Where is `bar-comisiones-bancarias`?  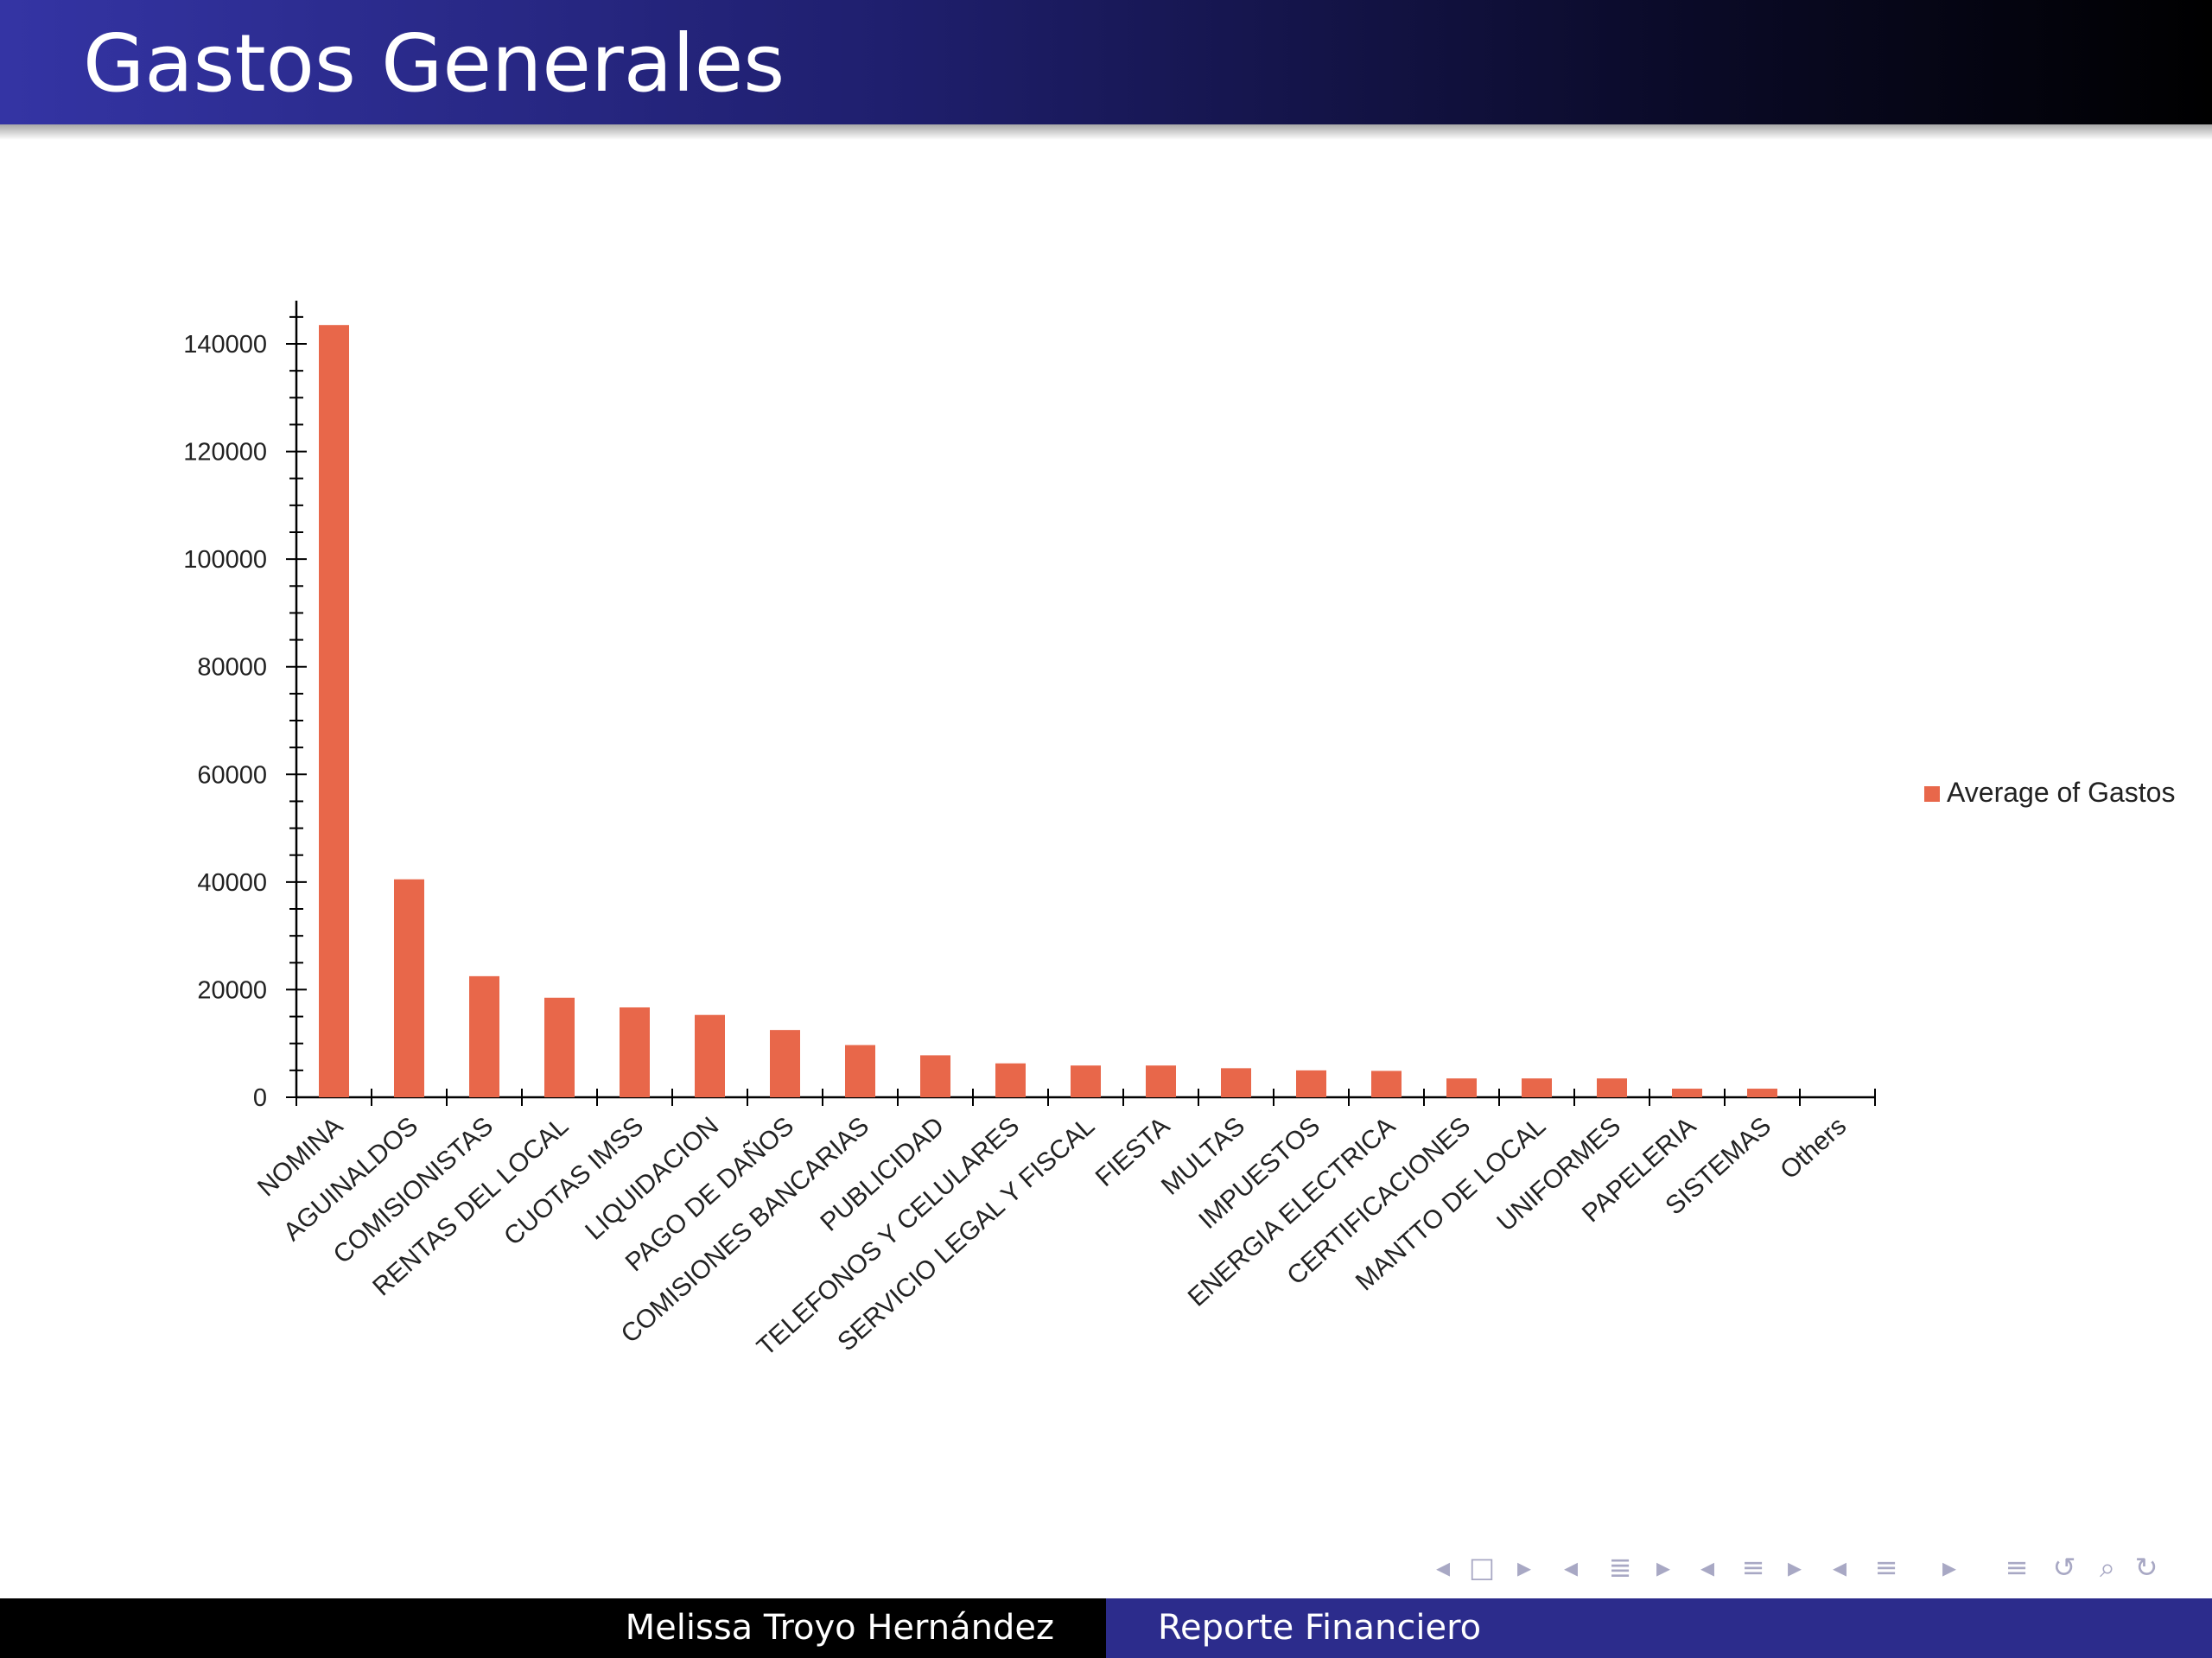
bar-comisiones-bancarias is located at coordinates (860, 1071).